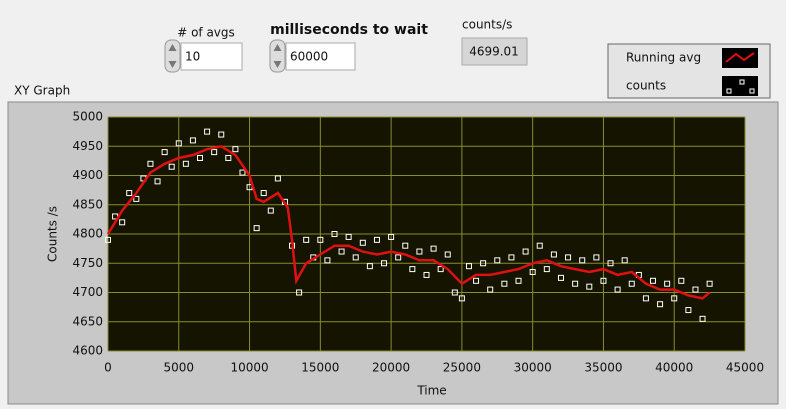 This screenshot has height=409, width=786. Describe the element at coordinates (740, 57) in the screenshot. I see `legend-line` at that location.